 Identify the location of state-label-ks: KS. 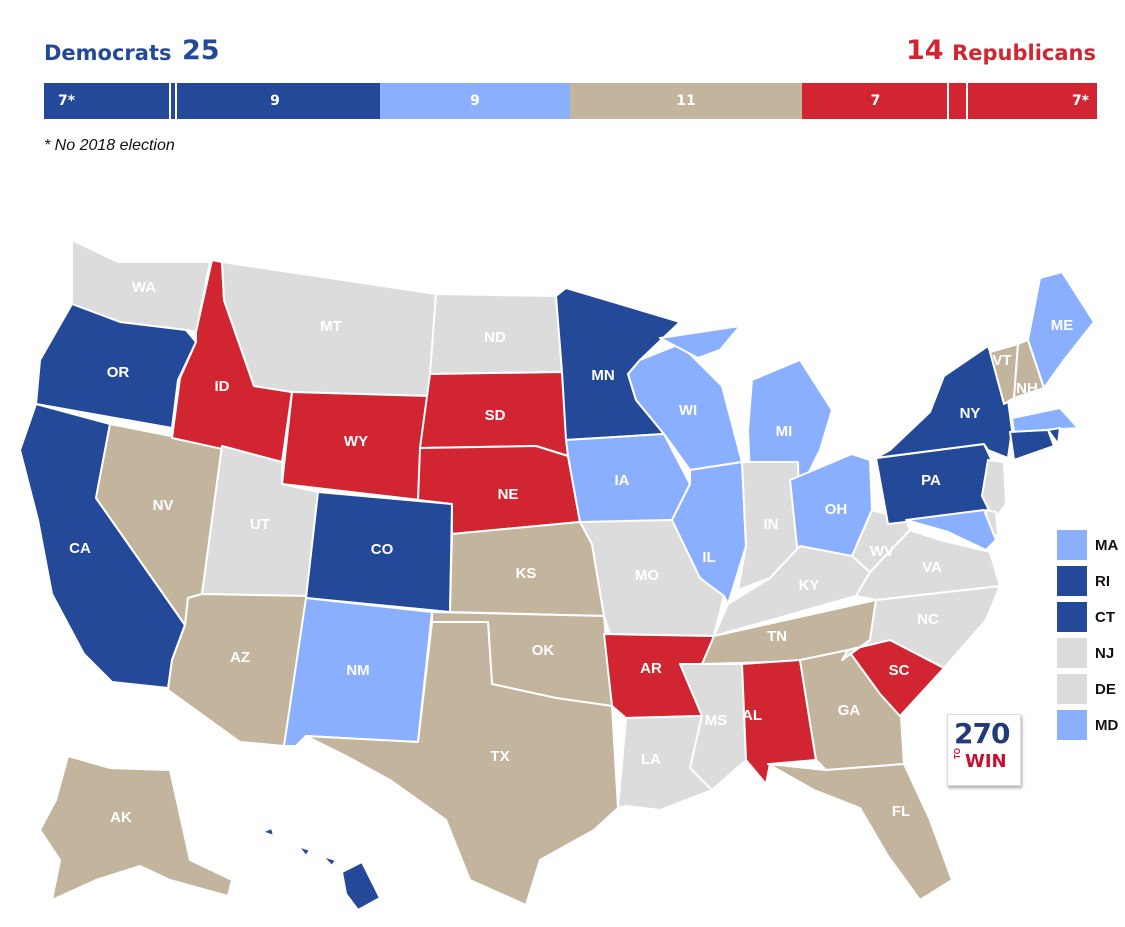
(526, 573).